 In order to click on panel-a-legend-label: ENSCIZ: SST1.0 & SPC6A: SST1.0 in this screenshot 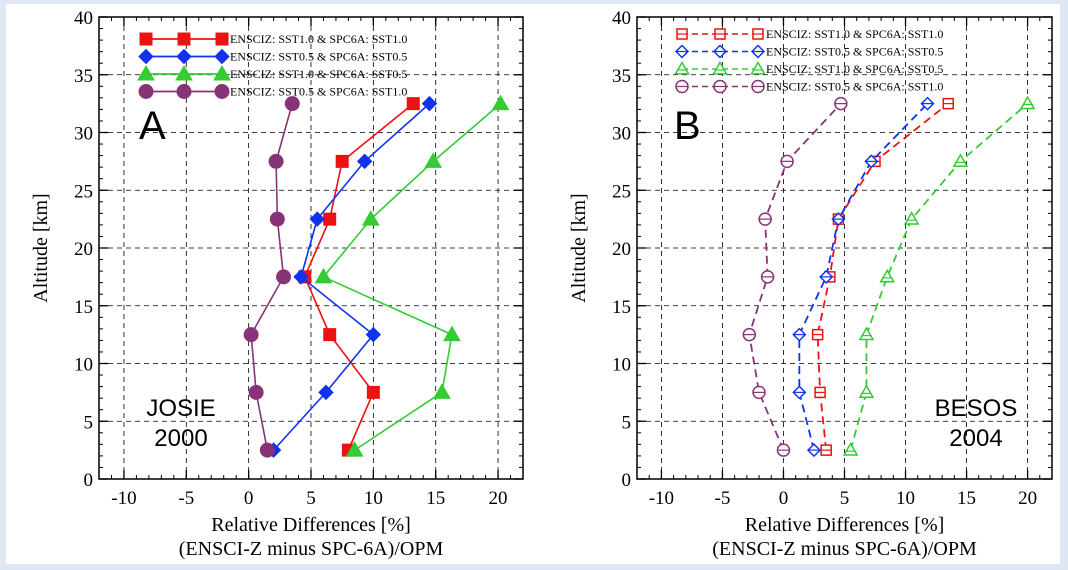, I will do `click(318, 39)`.